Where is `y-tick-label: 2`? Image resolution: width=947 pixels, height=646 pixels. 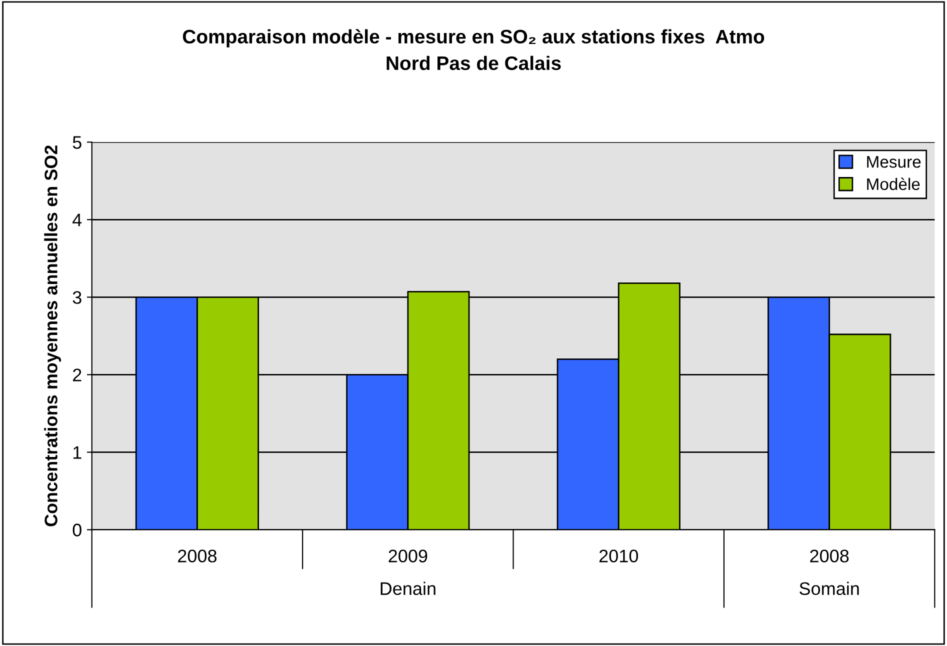
y-tick-label: 2 is located at coordinates (77, 375).